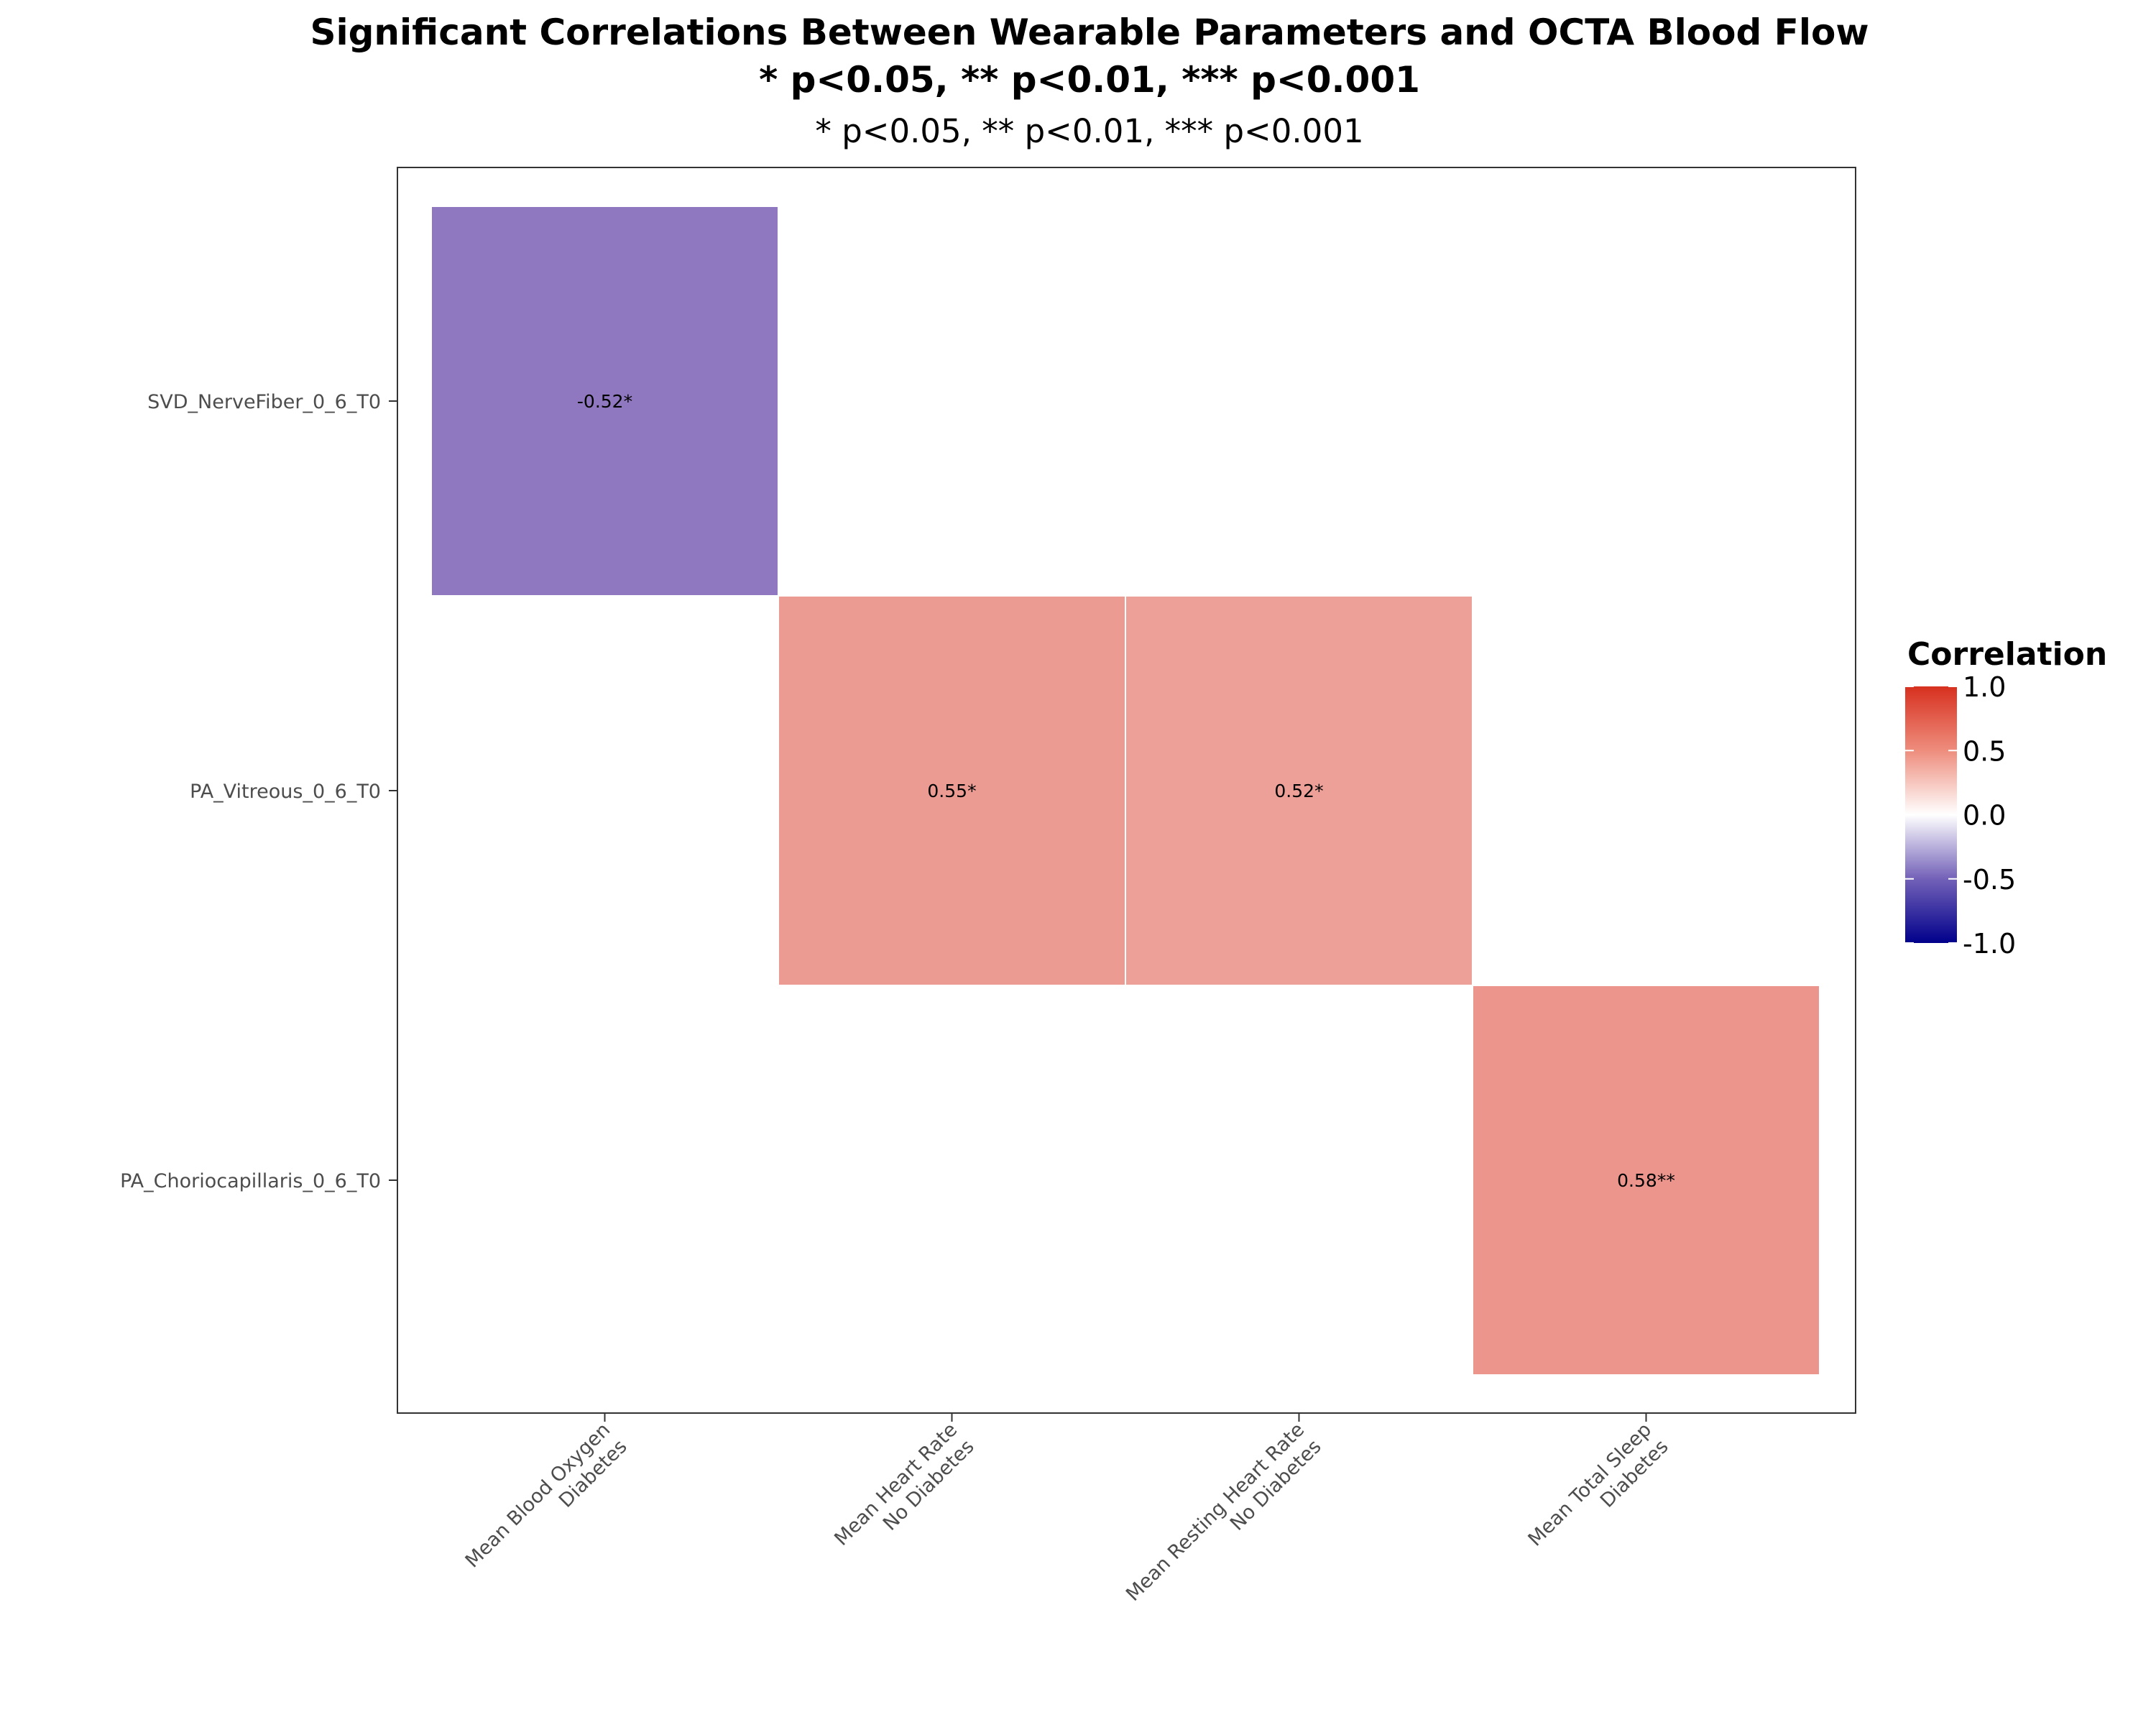 The image size is (2156, 1725). Describe the element at coordinates (285, 792) in the screenshot. I see `y-tick-label: PA_Vitreous_0_6_T0` at that location.